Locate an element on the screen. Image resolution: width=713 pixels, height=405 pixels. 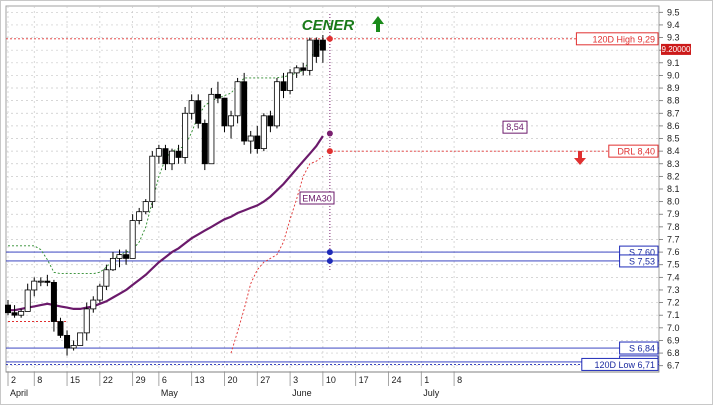
svg-text: S 7,60 is located at coordinates (642, 253).